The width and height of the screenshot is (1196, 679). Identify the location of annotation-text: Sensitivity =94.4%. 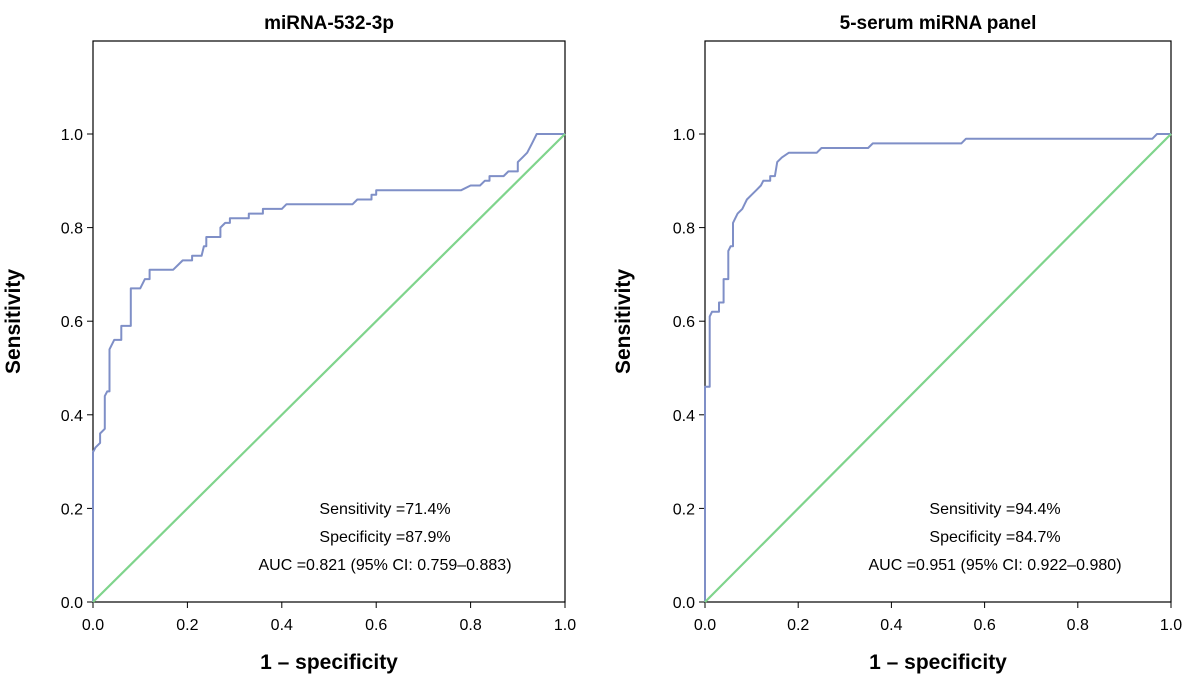
(994, 509).